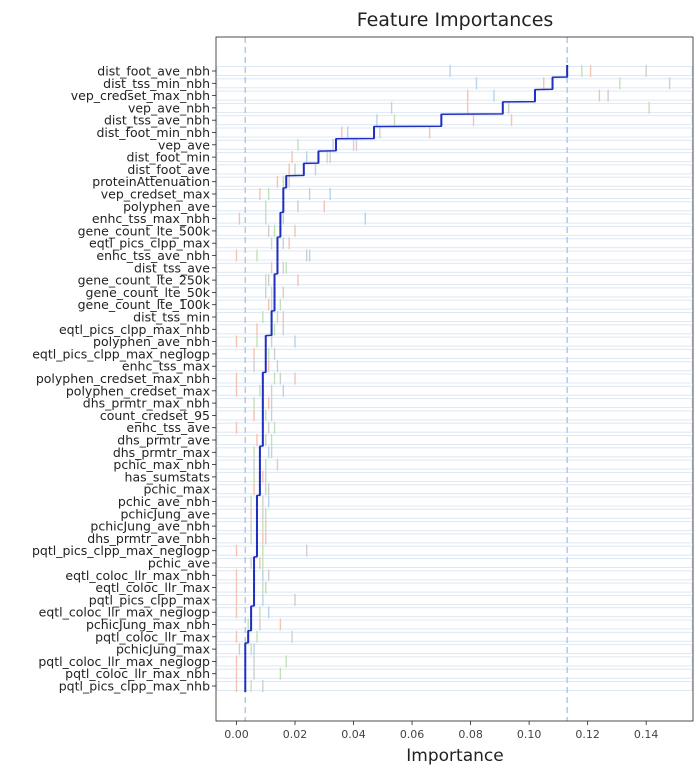 This screenshot has width=698, height=768. What do you see at coordinates (164, 501) in the screenshot?
I see `y-tick-label: pchic_ave_nbh` at bounding box center [164, 501].